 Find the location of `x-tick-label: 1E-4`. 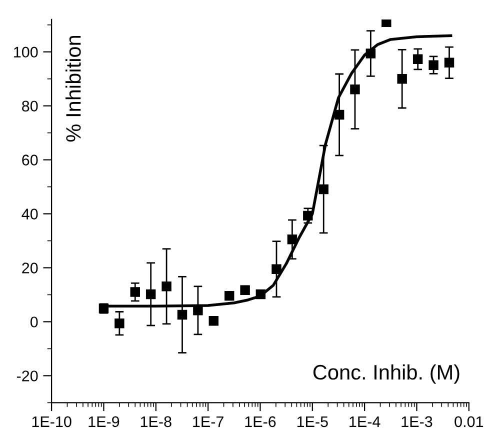

x-tick-label: 1E-4 is located at coordinates (365, 421).